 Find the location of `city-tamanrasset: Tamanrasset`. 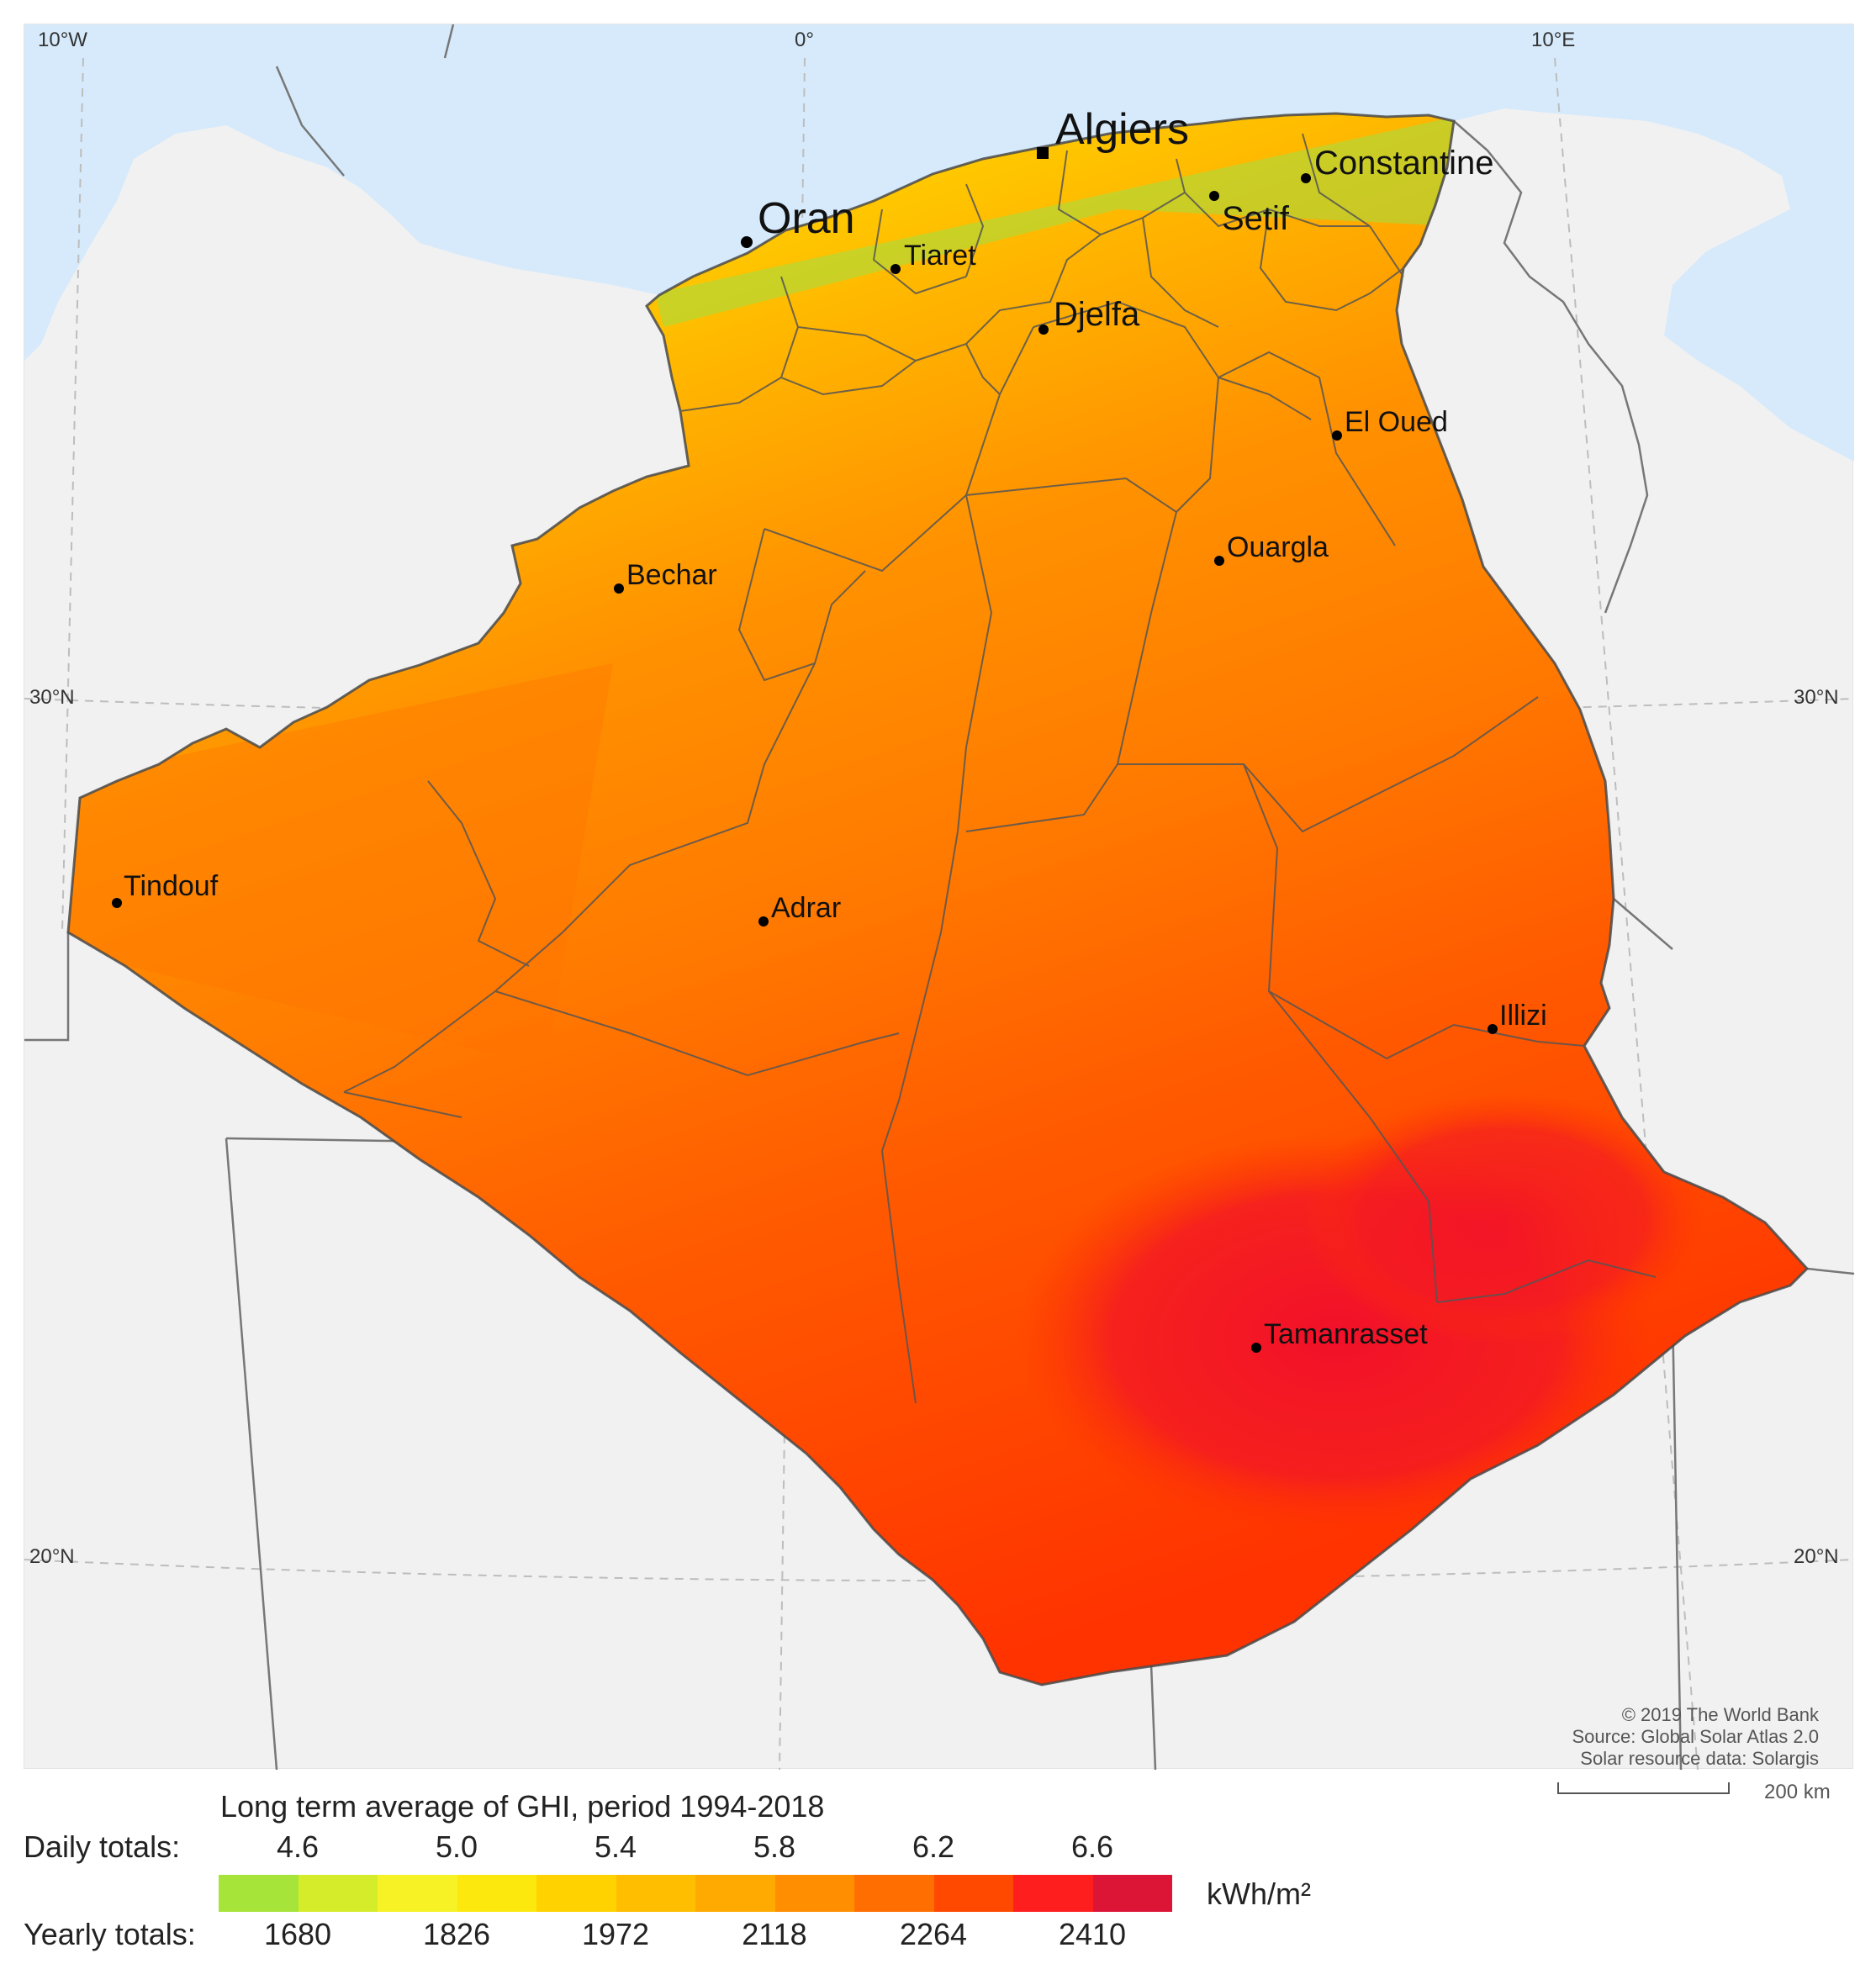

city-tamanrasset: Tamanrasset is located at coordinates (1339, 1335).